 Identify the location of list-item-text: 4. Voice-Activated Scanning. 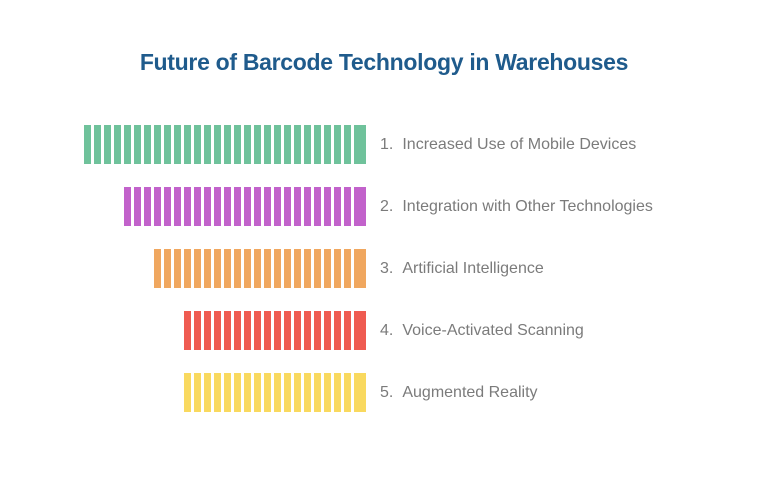
(482, 331).